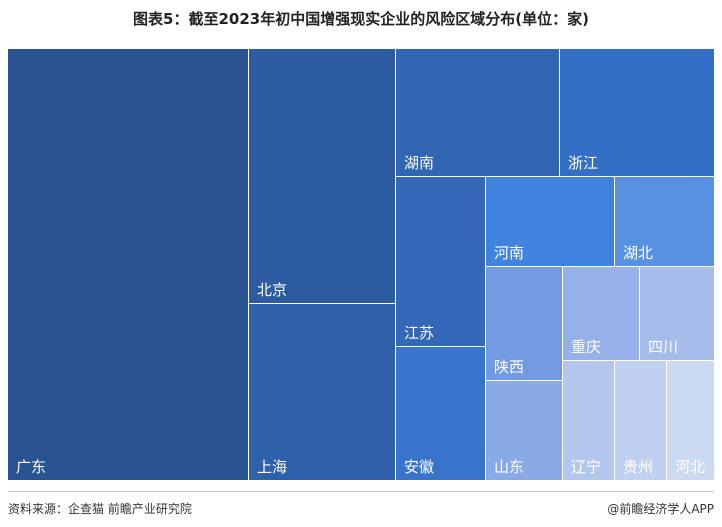 Image resolution: width=722 pixels, height=527 pixels. Describe the element at coordinates (100, 509) in the screenshot. I see `source-note: 资料来源：企查猫 前瞻产业研究院` at that location.